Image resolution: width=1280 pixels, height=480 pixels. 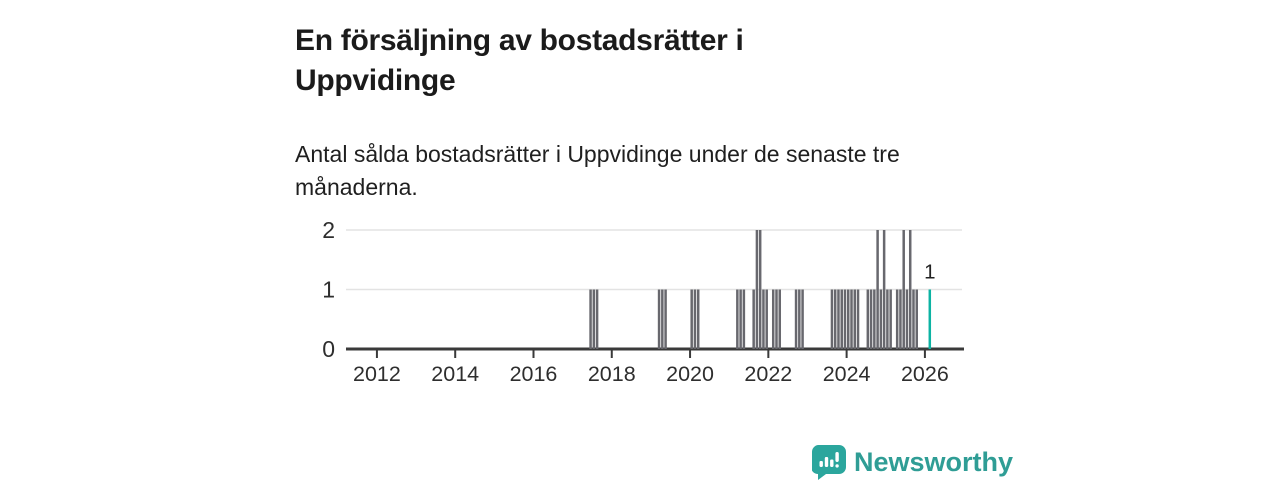 What do you see at coordinates (690, 374) in the screenshot?
I see `x-axis-label: 2020` at bounding box center [690, 374].